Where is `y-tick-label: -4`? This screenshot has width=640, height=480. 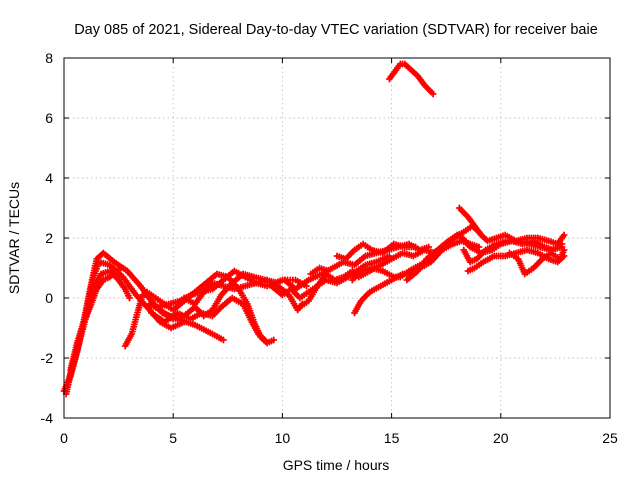
y-tick-label: -4 is located at coordinates (47, 418).